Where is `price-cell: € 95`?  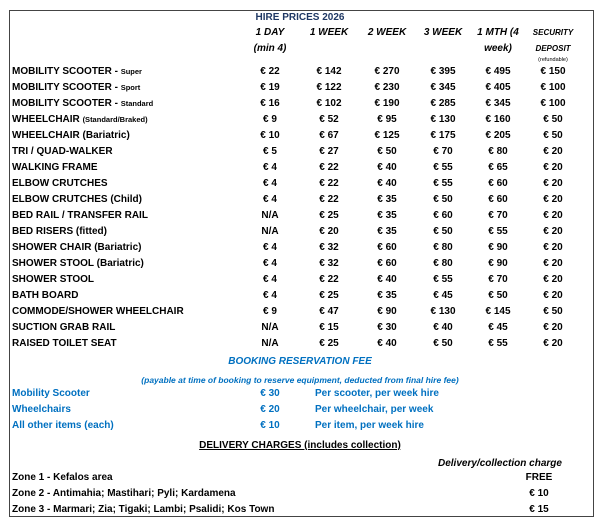
price-cell: € 95 is located at coordinates (387, 119).